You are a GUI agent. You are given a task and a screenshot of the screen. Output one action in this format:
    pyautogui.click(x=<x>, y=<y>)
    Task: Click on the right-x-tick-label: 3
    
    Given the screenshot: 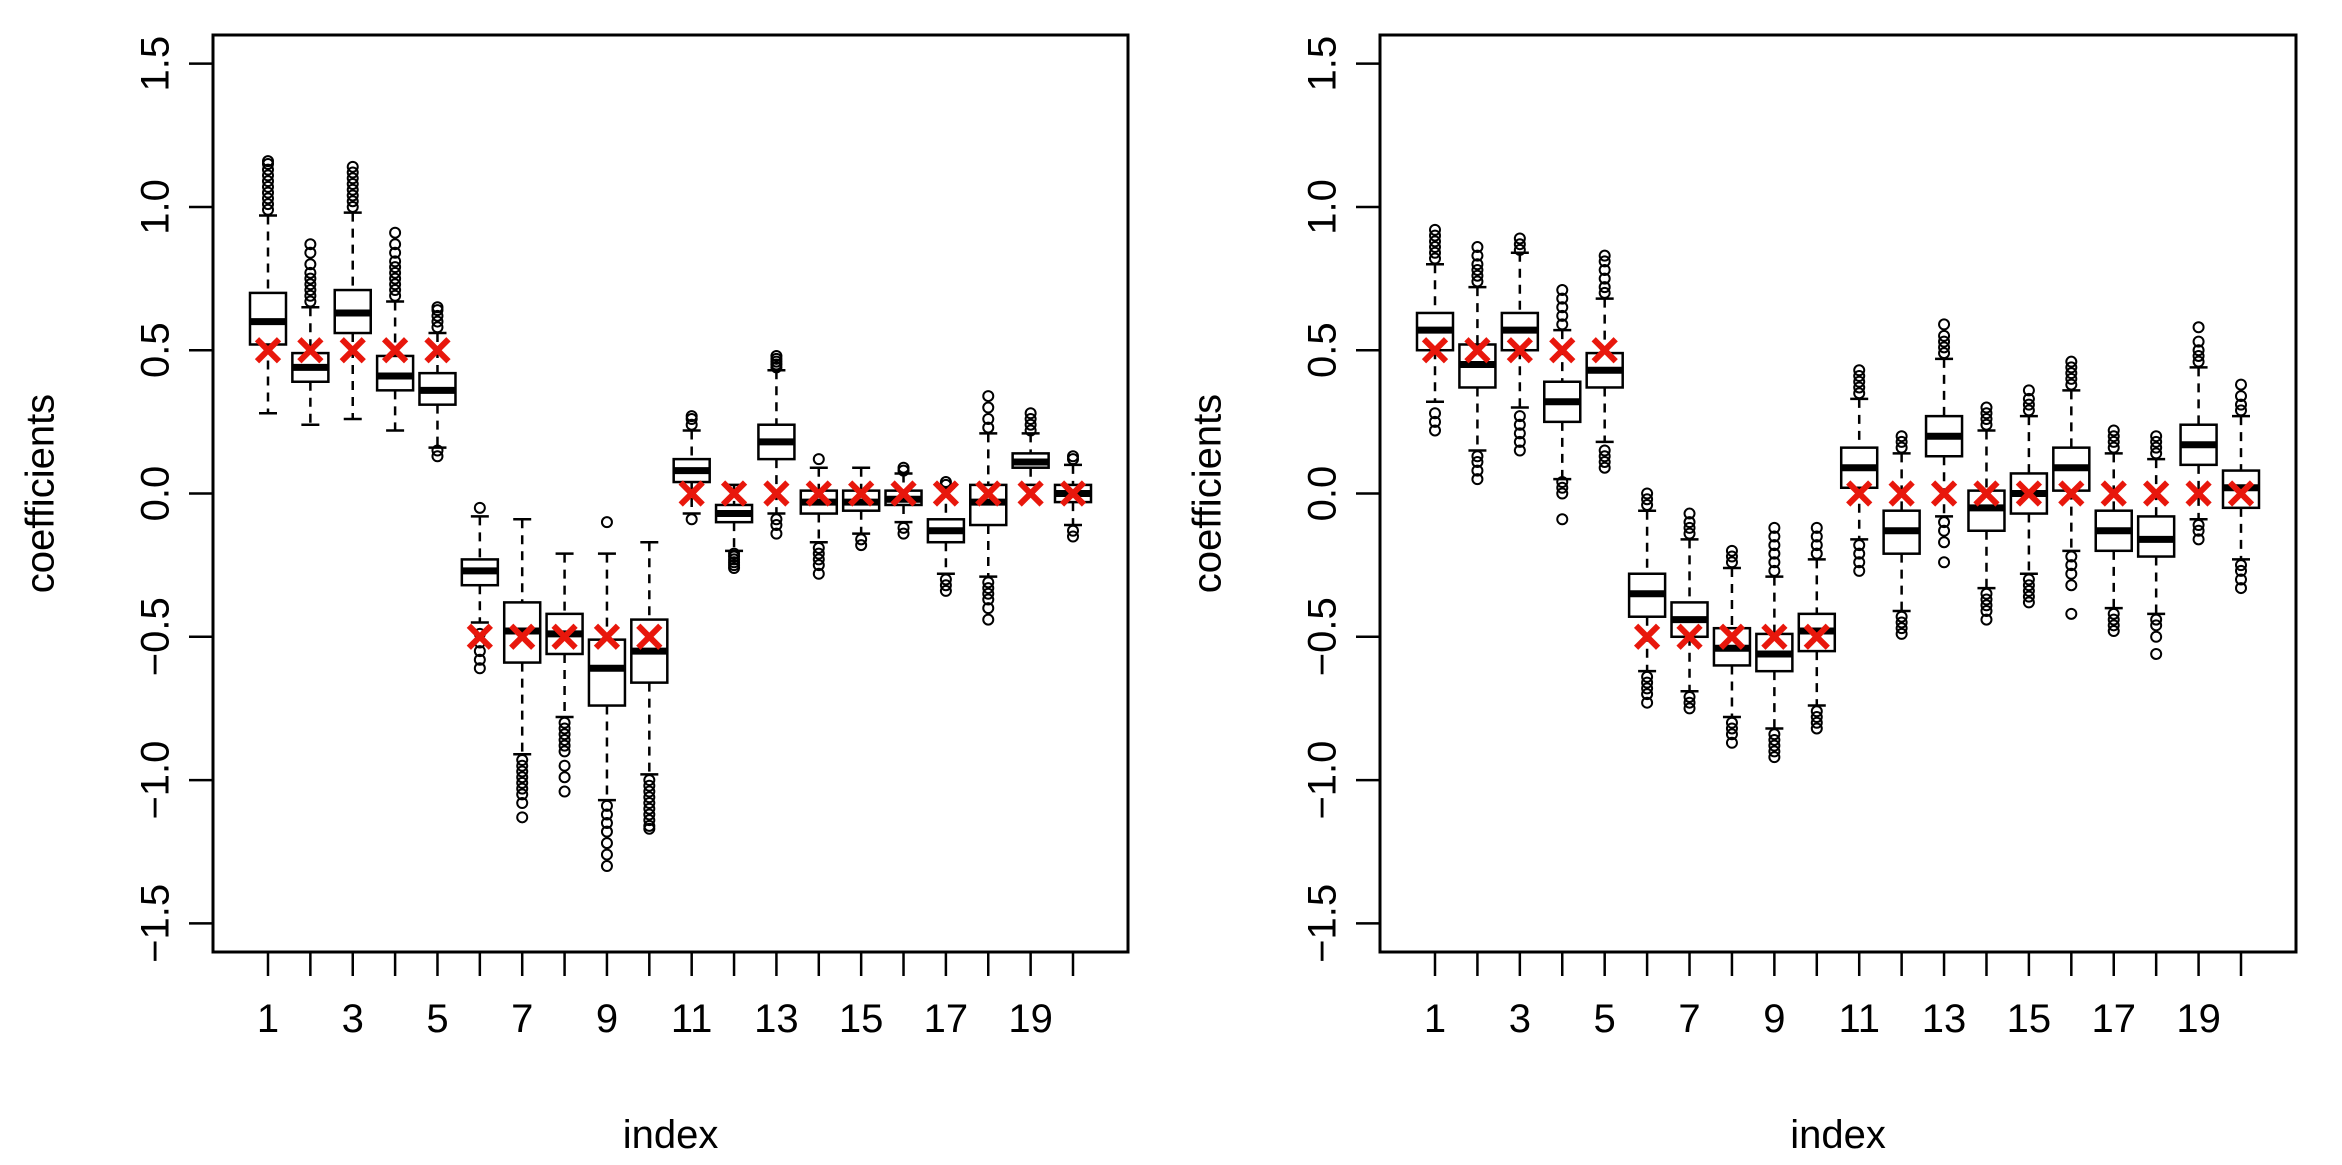 What is the action you would take?
    pyautogui.click(x=1520, y=1019)
    